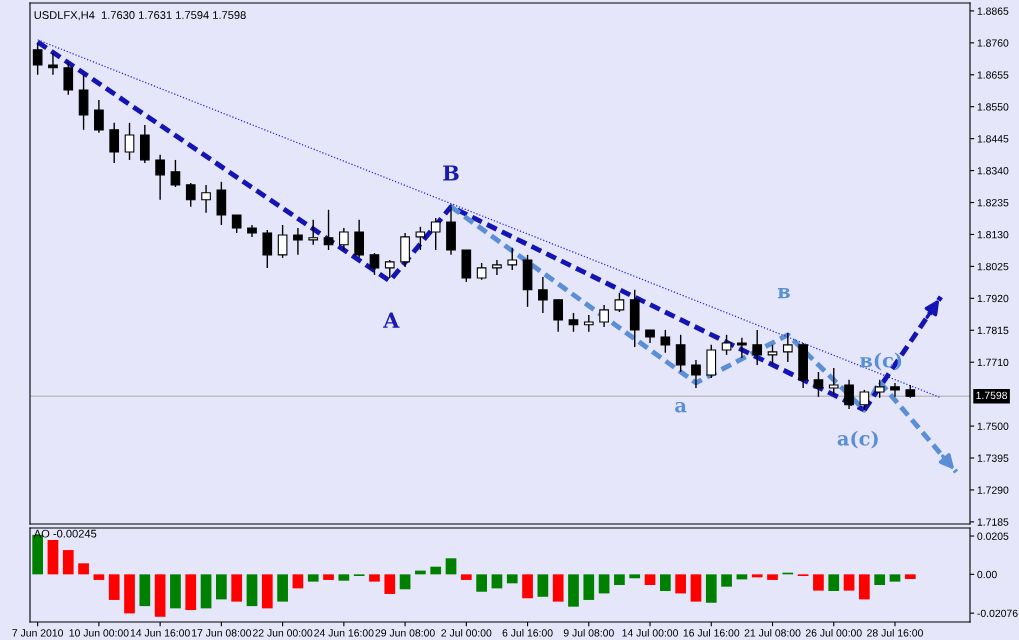  What do you see at coordinates (993, 522) in the screenshot?
I see `y-tick-label: 1.7185` at bounding box center [993, 522].